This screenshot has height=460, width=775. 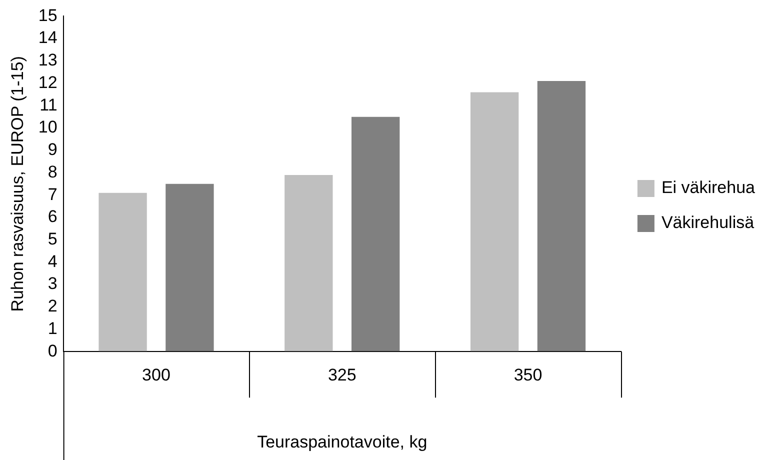 I want to click on y-tick-label: 6, so click(x=53, y=216).